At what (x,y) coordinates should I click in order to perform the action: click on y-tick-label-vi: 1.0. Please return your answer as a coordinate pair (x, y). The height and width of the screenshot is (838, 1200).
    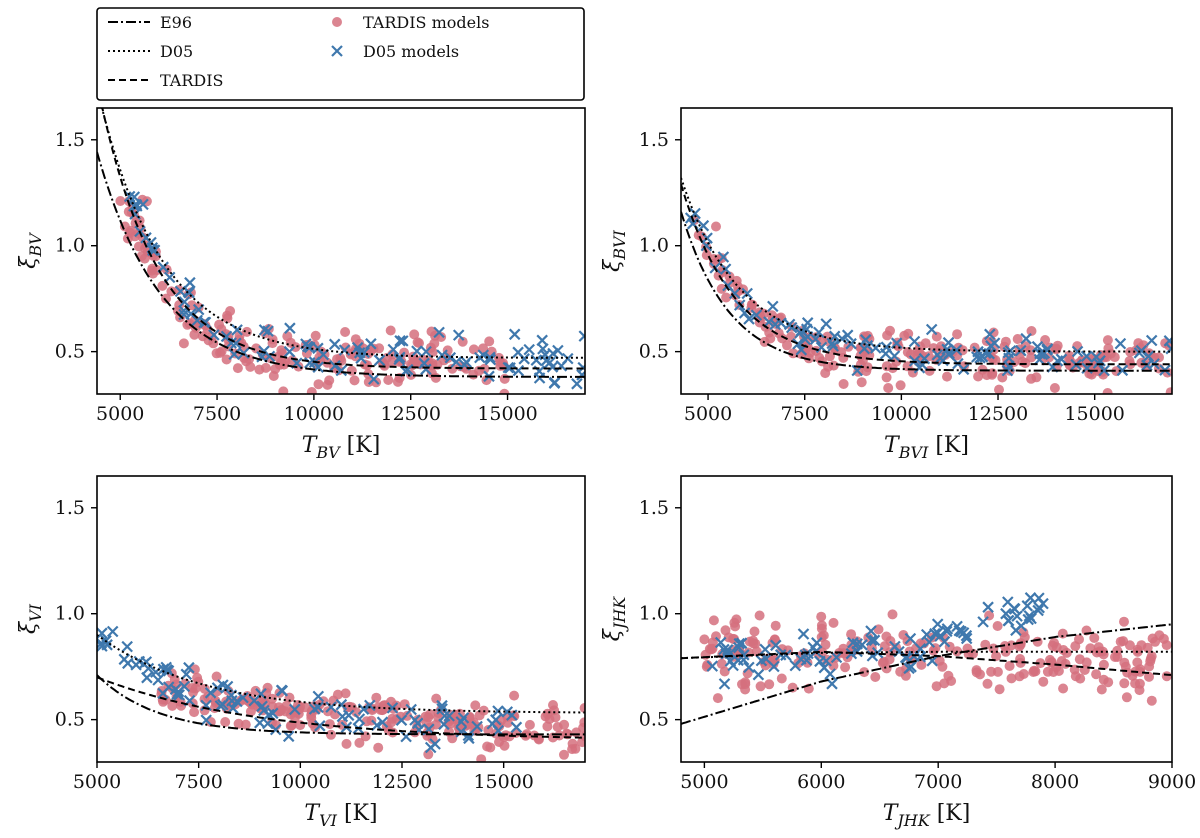
    Looking at the image, I should click on (70, 614).